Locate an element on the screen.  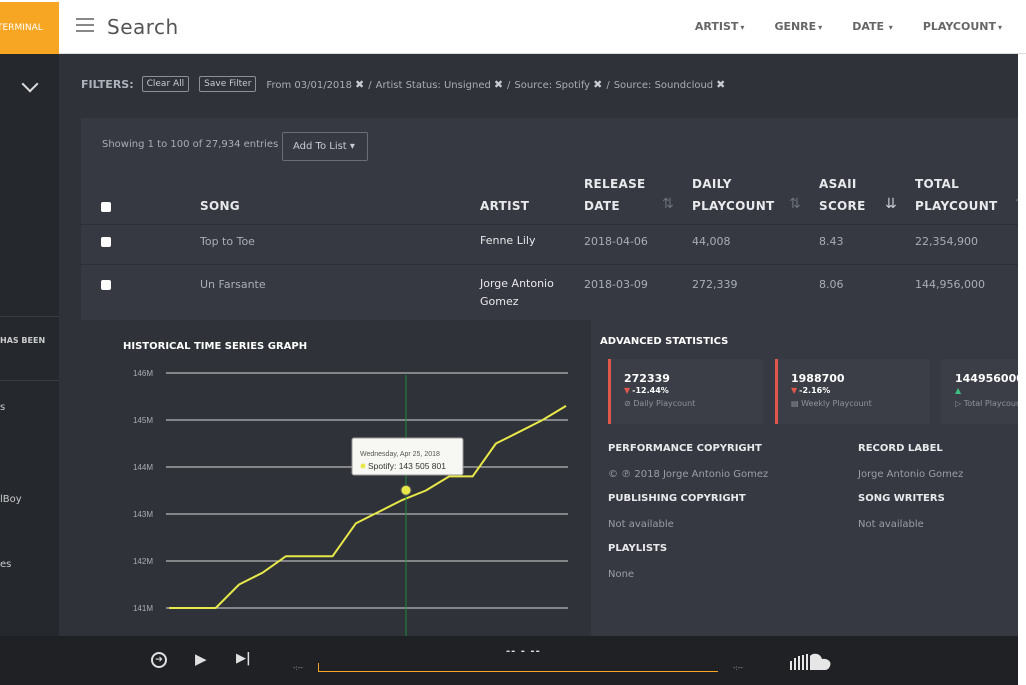
up-triangle-icon: ▲ is located at coordinates (958, 390).